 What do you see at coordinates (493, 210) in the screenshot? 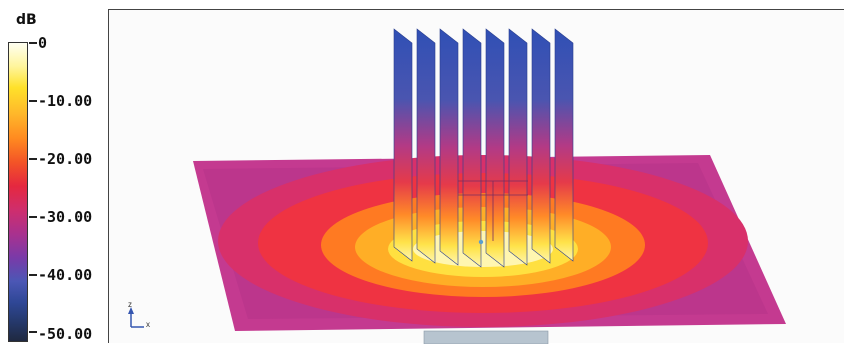
I see `structure-wireframe` at bounding box center [493, 210].